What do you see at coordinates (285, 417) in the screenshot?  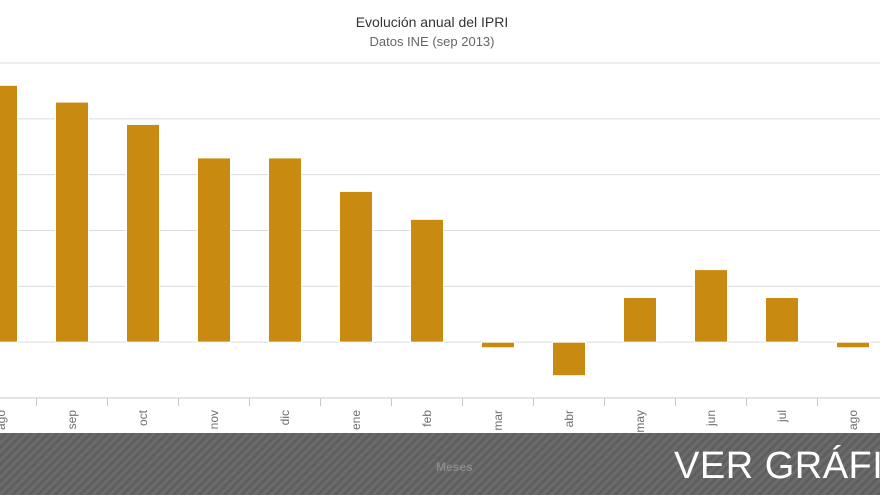 I see `x-tick-label: dic` at bounding box center [285, 417].